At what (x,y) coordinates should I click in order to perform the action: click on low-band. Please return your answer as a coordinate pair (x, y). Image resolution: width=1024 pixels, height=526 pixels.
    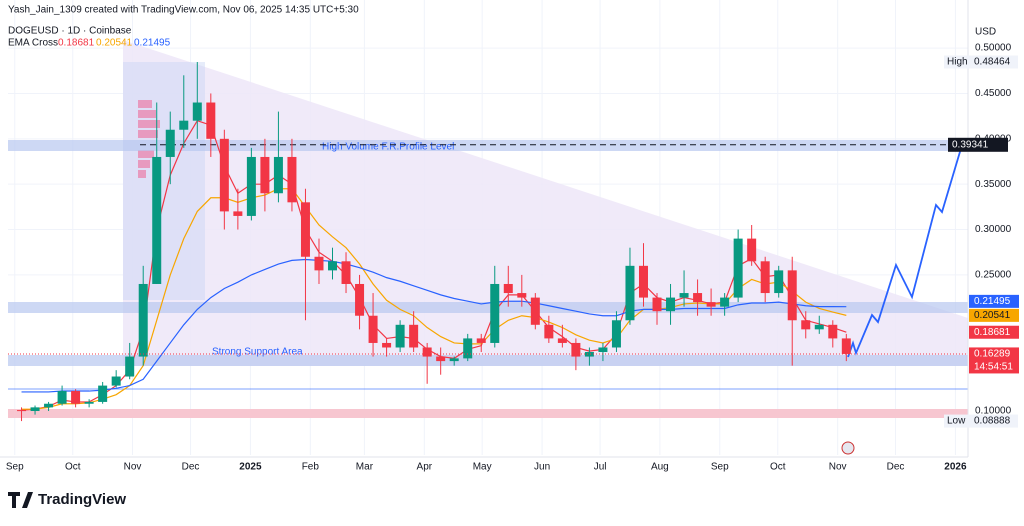
    Looking at the image, I should click on (488, 413).